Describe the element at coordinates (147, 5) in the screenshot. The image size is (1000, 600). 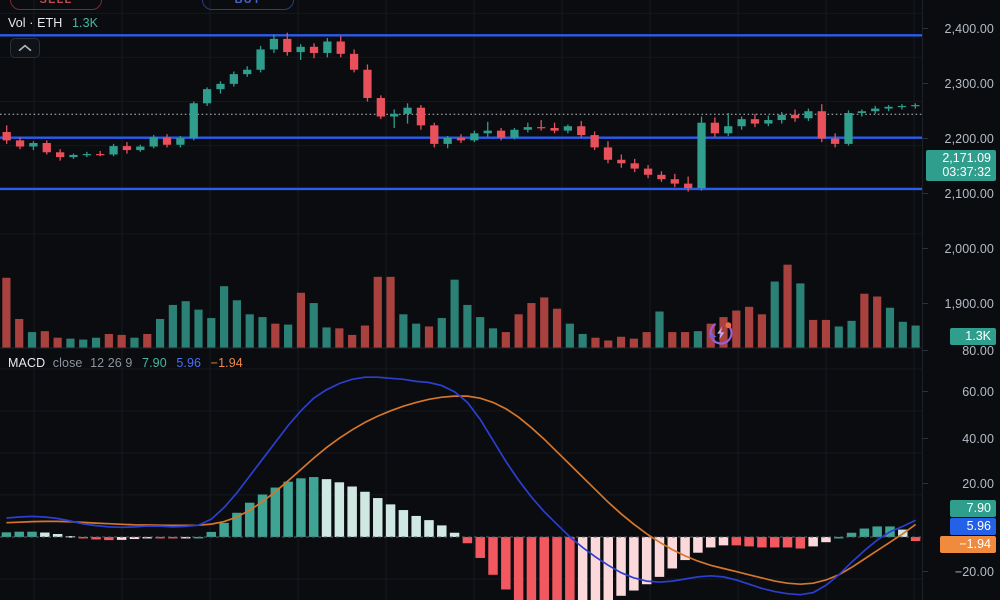
I see `order-buttons: SELL BUY` at that location.